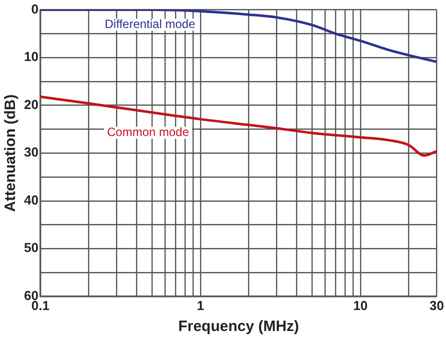  Describe the element at coordinates (148, 132) in the screenshot. I see `series-label: Common mode` at that location.